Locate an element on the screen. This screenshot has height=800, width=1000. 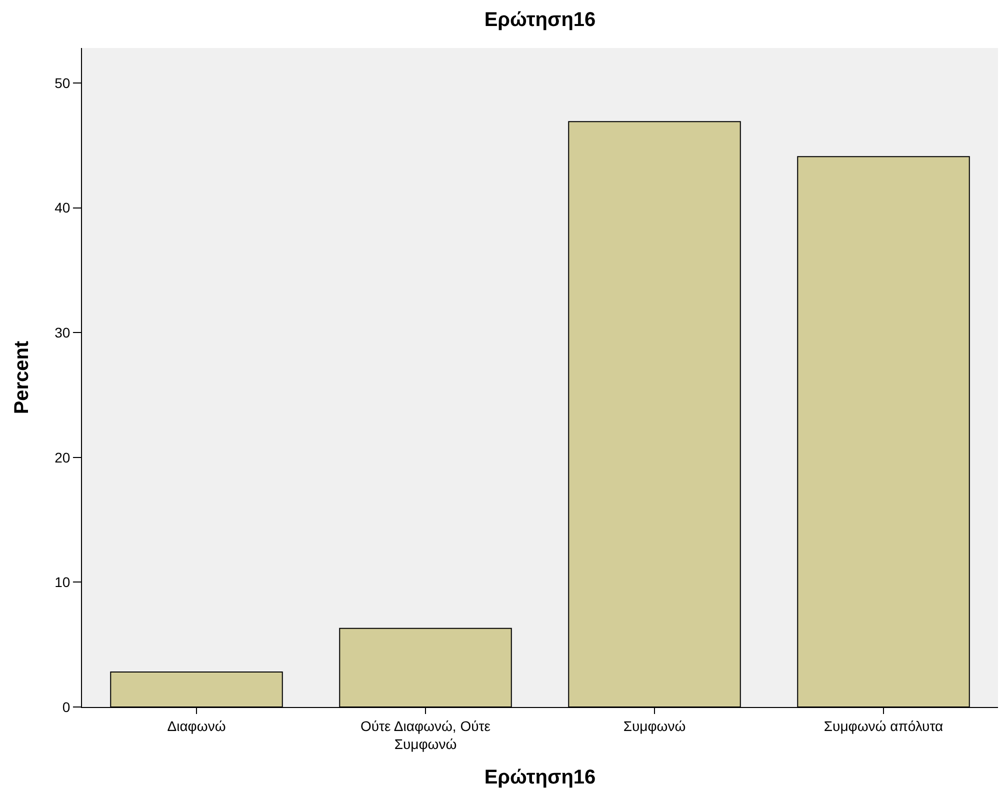
y-tick-label: 0 is located at coordinates (66, 706).